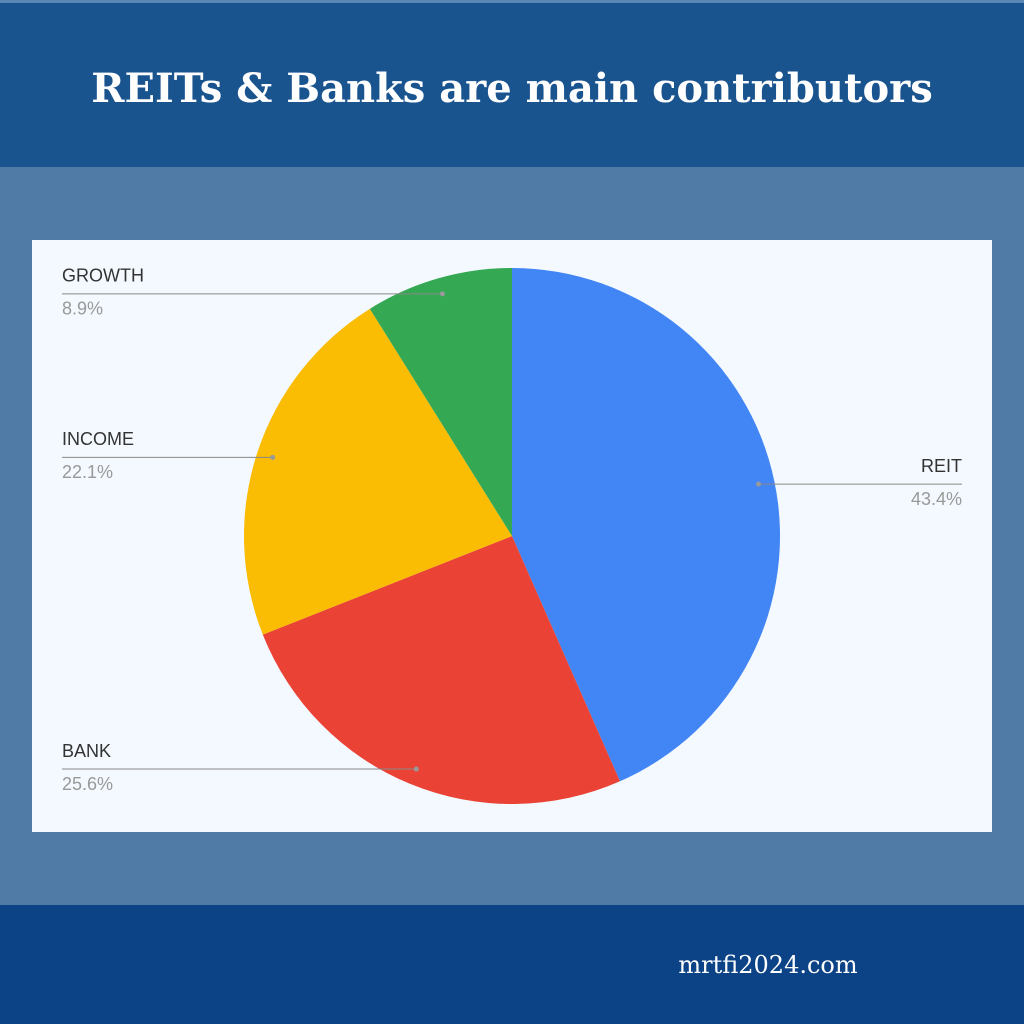  I want to click on top-edge, so click(512, 1).